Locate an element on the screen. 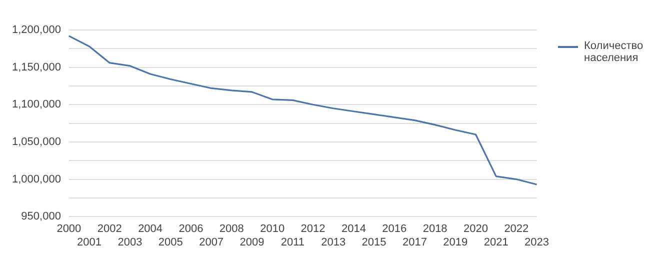 This screenshot has height=263, width=650. y-tick-label: 1,200,000 is located at coordinates (36, 30).